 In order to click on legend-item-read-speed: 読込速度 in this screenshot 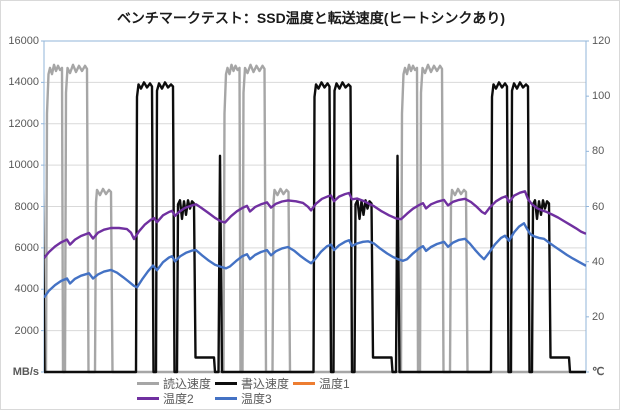, I will do `click(176, 383)`.